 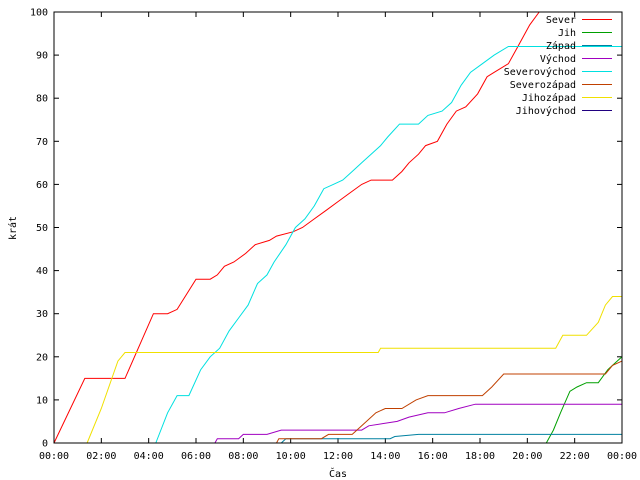 I want to click on x-tick-label: 04:00, so click(x=149, y=456).